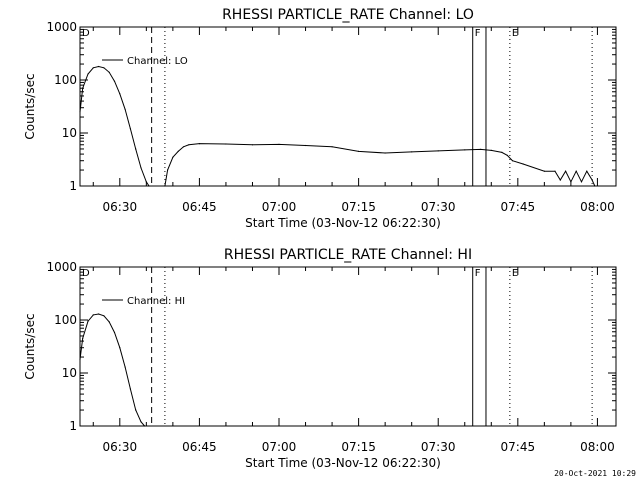 This screenshot has height=480, width=640. I want to click on chart-title: RHESSI PARTICLE_RATE Channel: HI, so click(348, 255).